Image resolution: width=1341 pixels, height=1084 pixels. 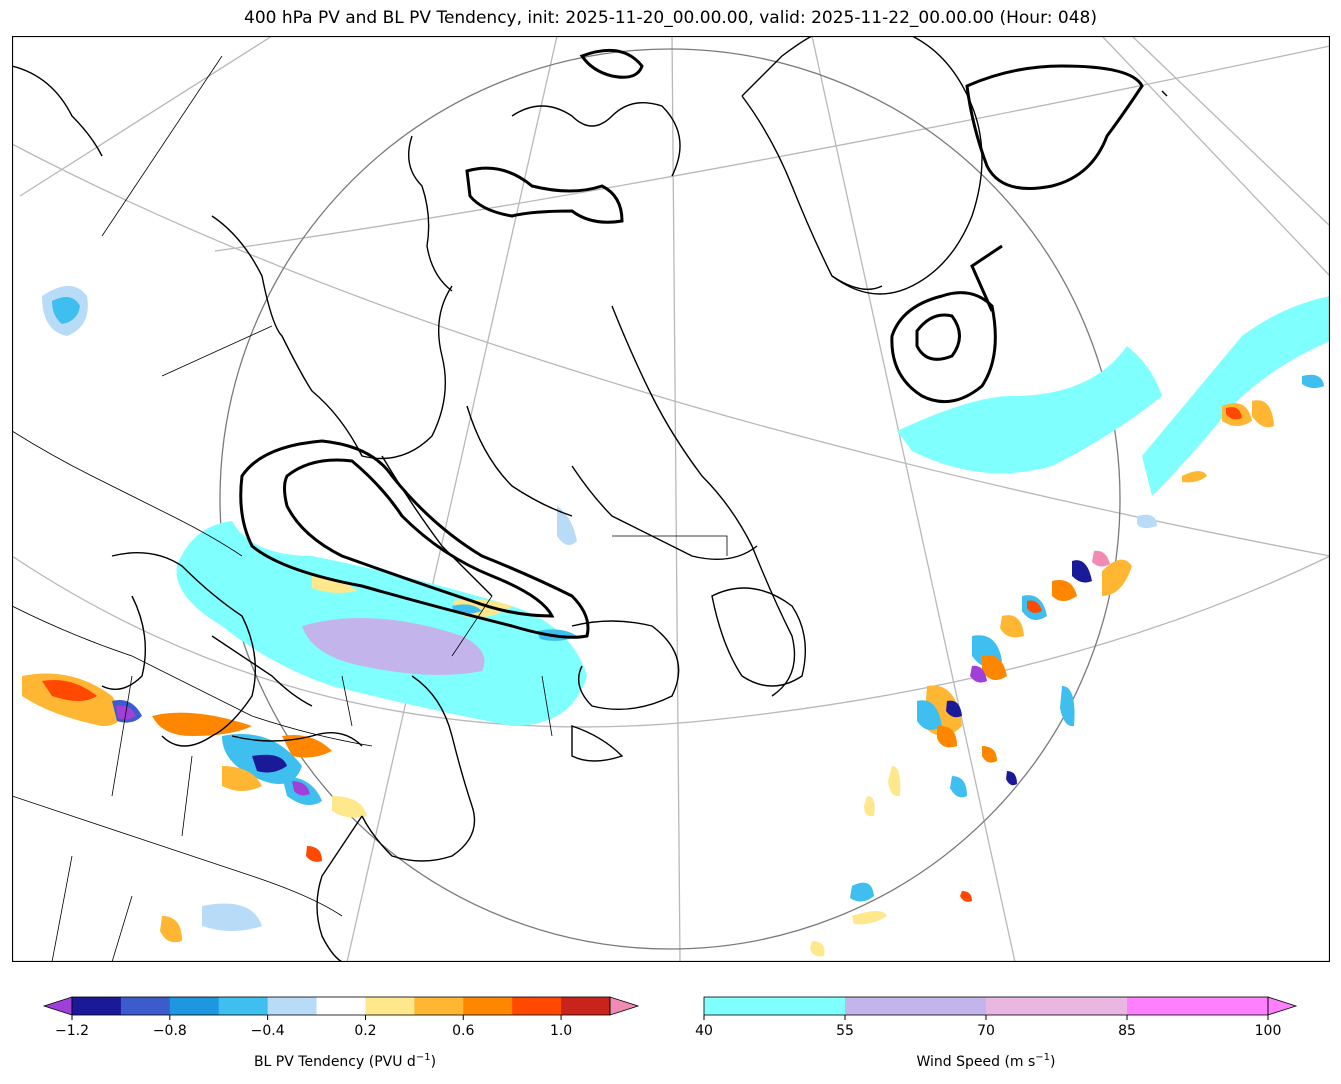 I want to click on wind-speed-colorbar-segments, so click(x=1000, y=1006).